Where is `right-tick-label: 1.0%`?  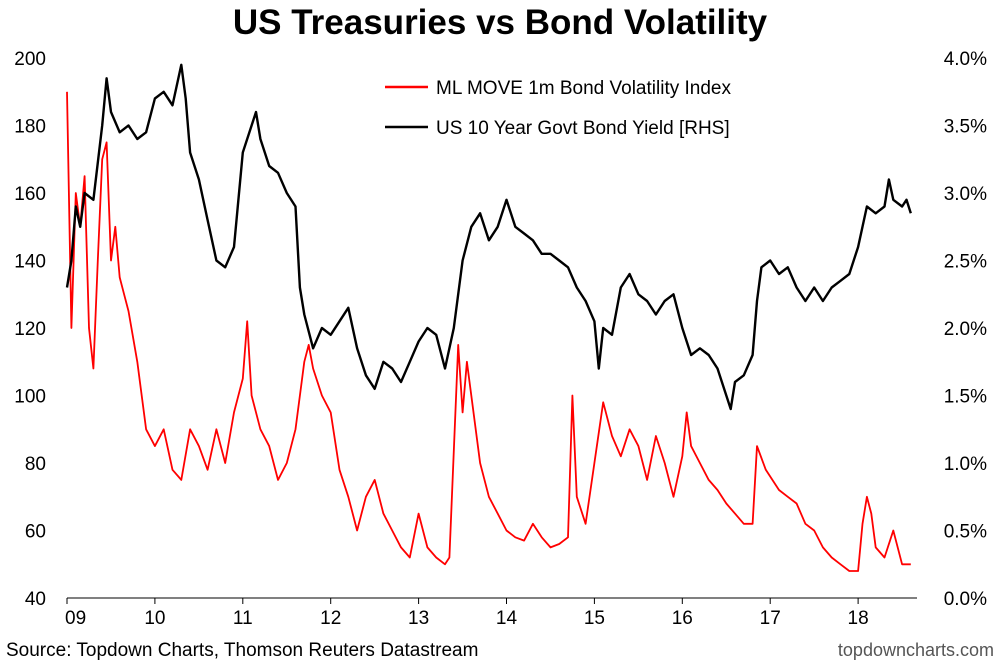 right-tick-label: 1.0% is located at coordinates (965, 464).